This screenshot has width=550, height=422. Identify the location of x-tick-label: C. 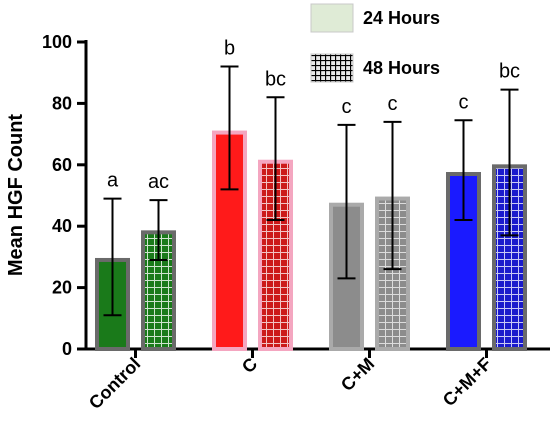
(249, 365).